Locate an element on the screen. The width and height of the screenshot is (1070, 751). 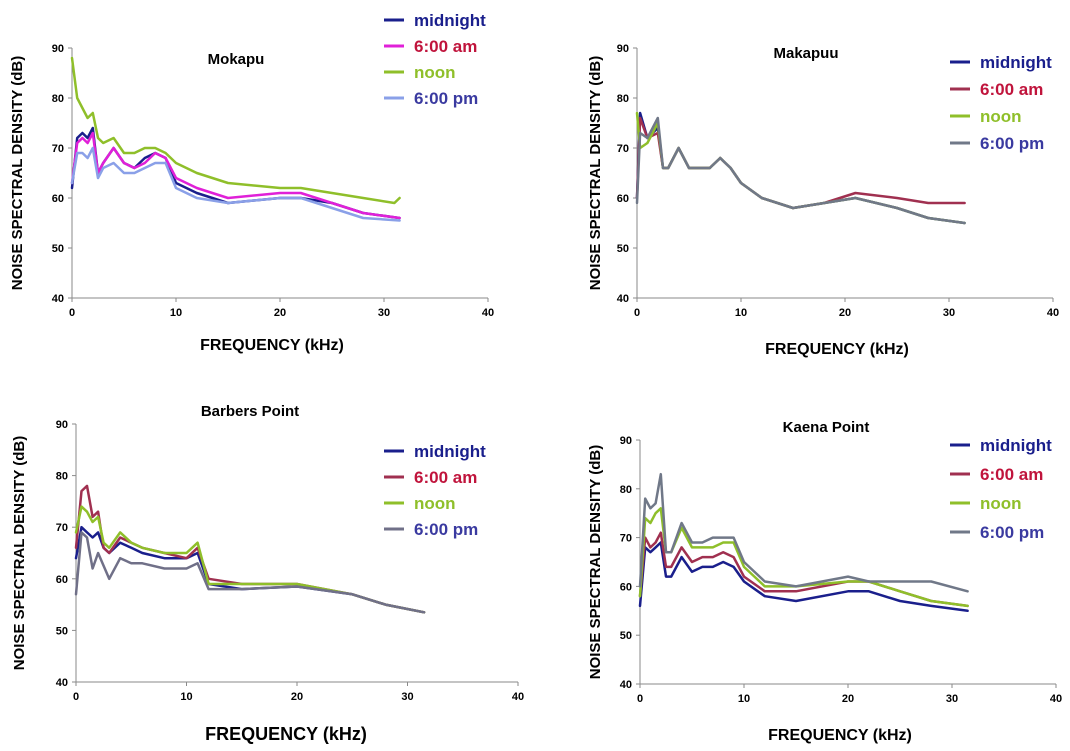
chart-title: Mokapu is located at coordinates (236, 59).